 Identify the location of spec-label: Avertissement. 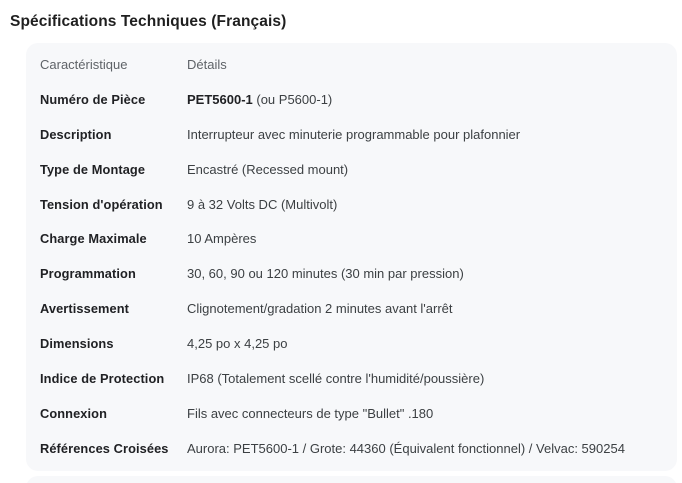
(85, 309).